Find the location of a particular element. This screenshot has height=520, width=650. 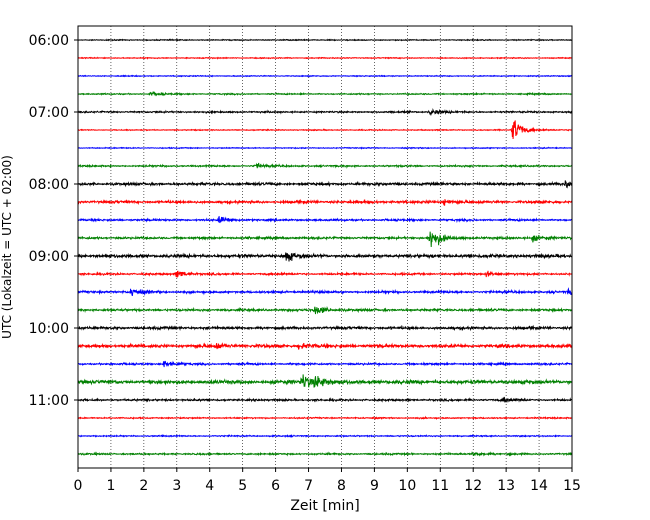

x-tick-label: 13 is located at coordinates (506, 486).